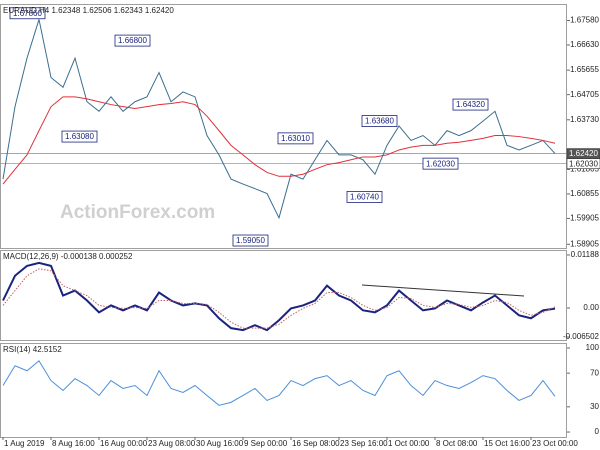 This screenshot has width=600, height=450. What do you see at coordinates (32, 349) in the screenshot?
I see `panel-title: RSI(14) 42.5152` at bounding box center [32, 349].